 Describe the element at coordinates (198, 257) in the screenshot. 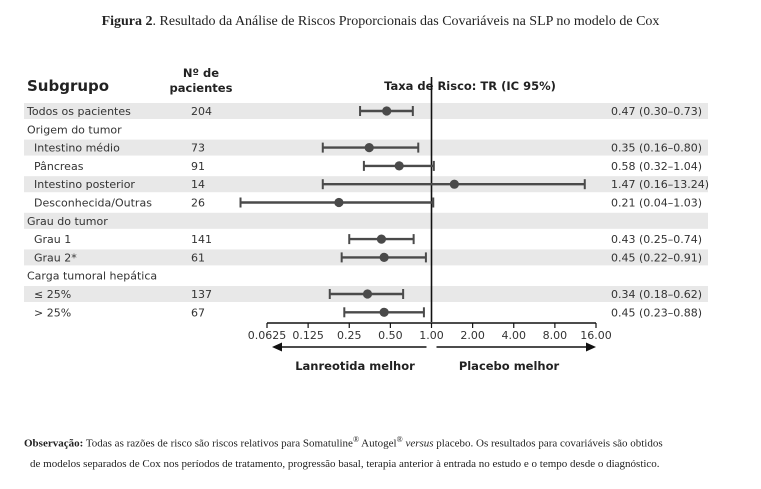

I see `n-value: 61` at that location.